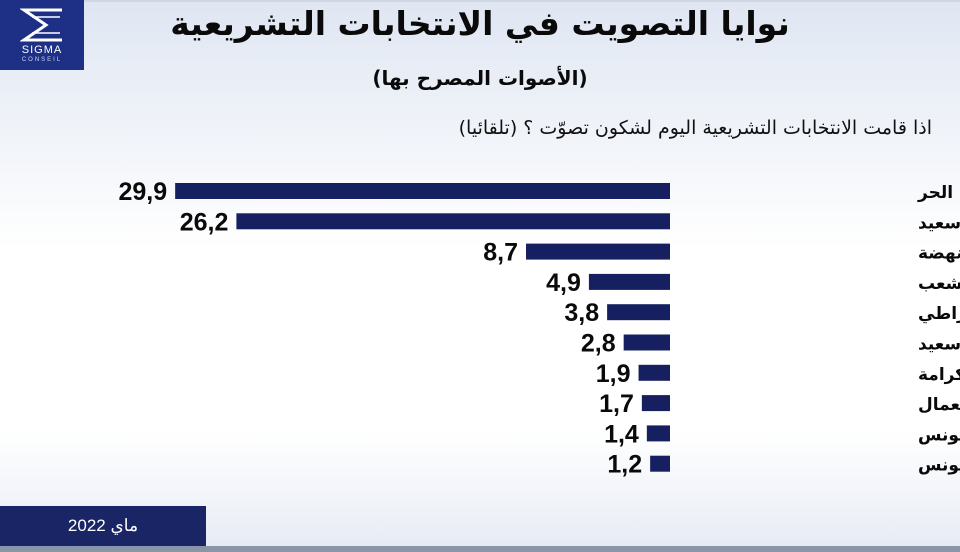 The height and width of the screenshot is (552, 960). What do you see at coordinates (598, 344) in the screenshot?
I see `bar-value-label: 2,8` at bounding box center [598, 344].